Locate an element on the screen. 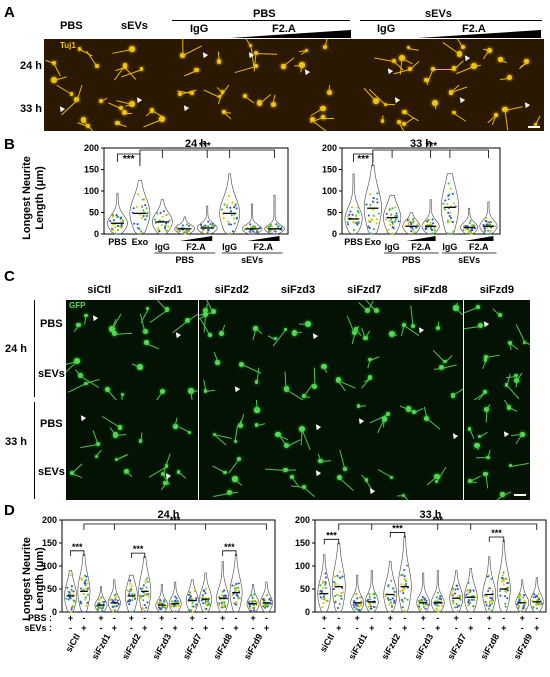  panel-a-f2a-2: F2.A is located at coordinates (474, 29).